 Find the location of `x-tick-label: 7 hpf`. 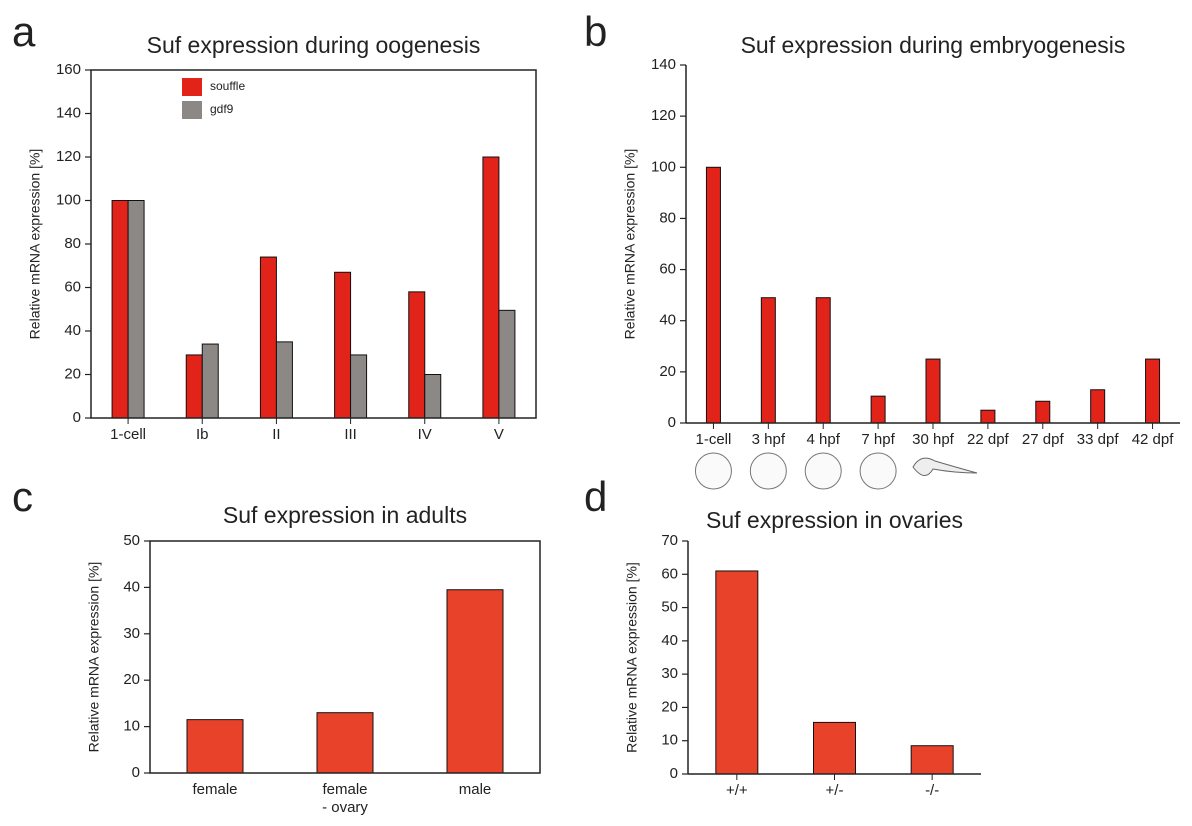

x-tick-label: 7 hpf is located at coordinates (878, 439).